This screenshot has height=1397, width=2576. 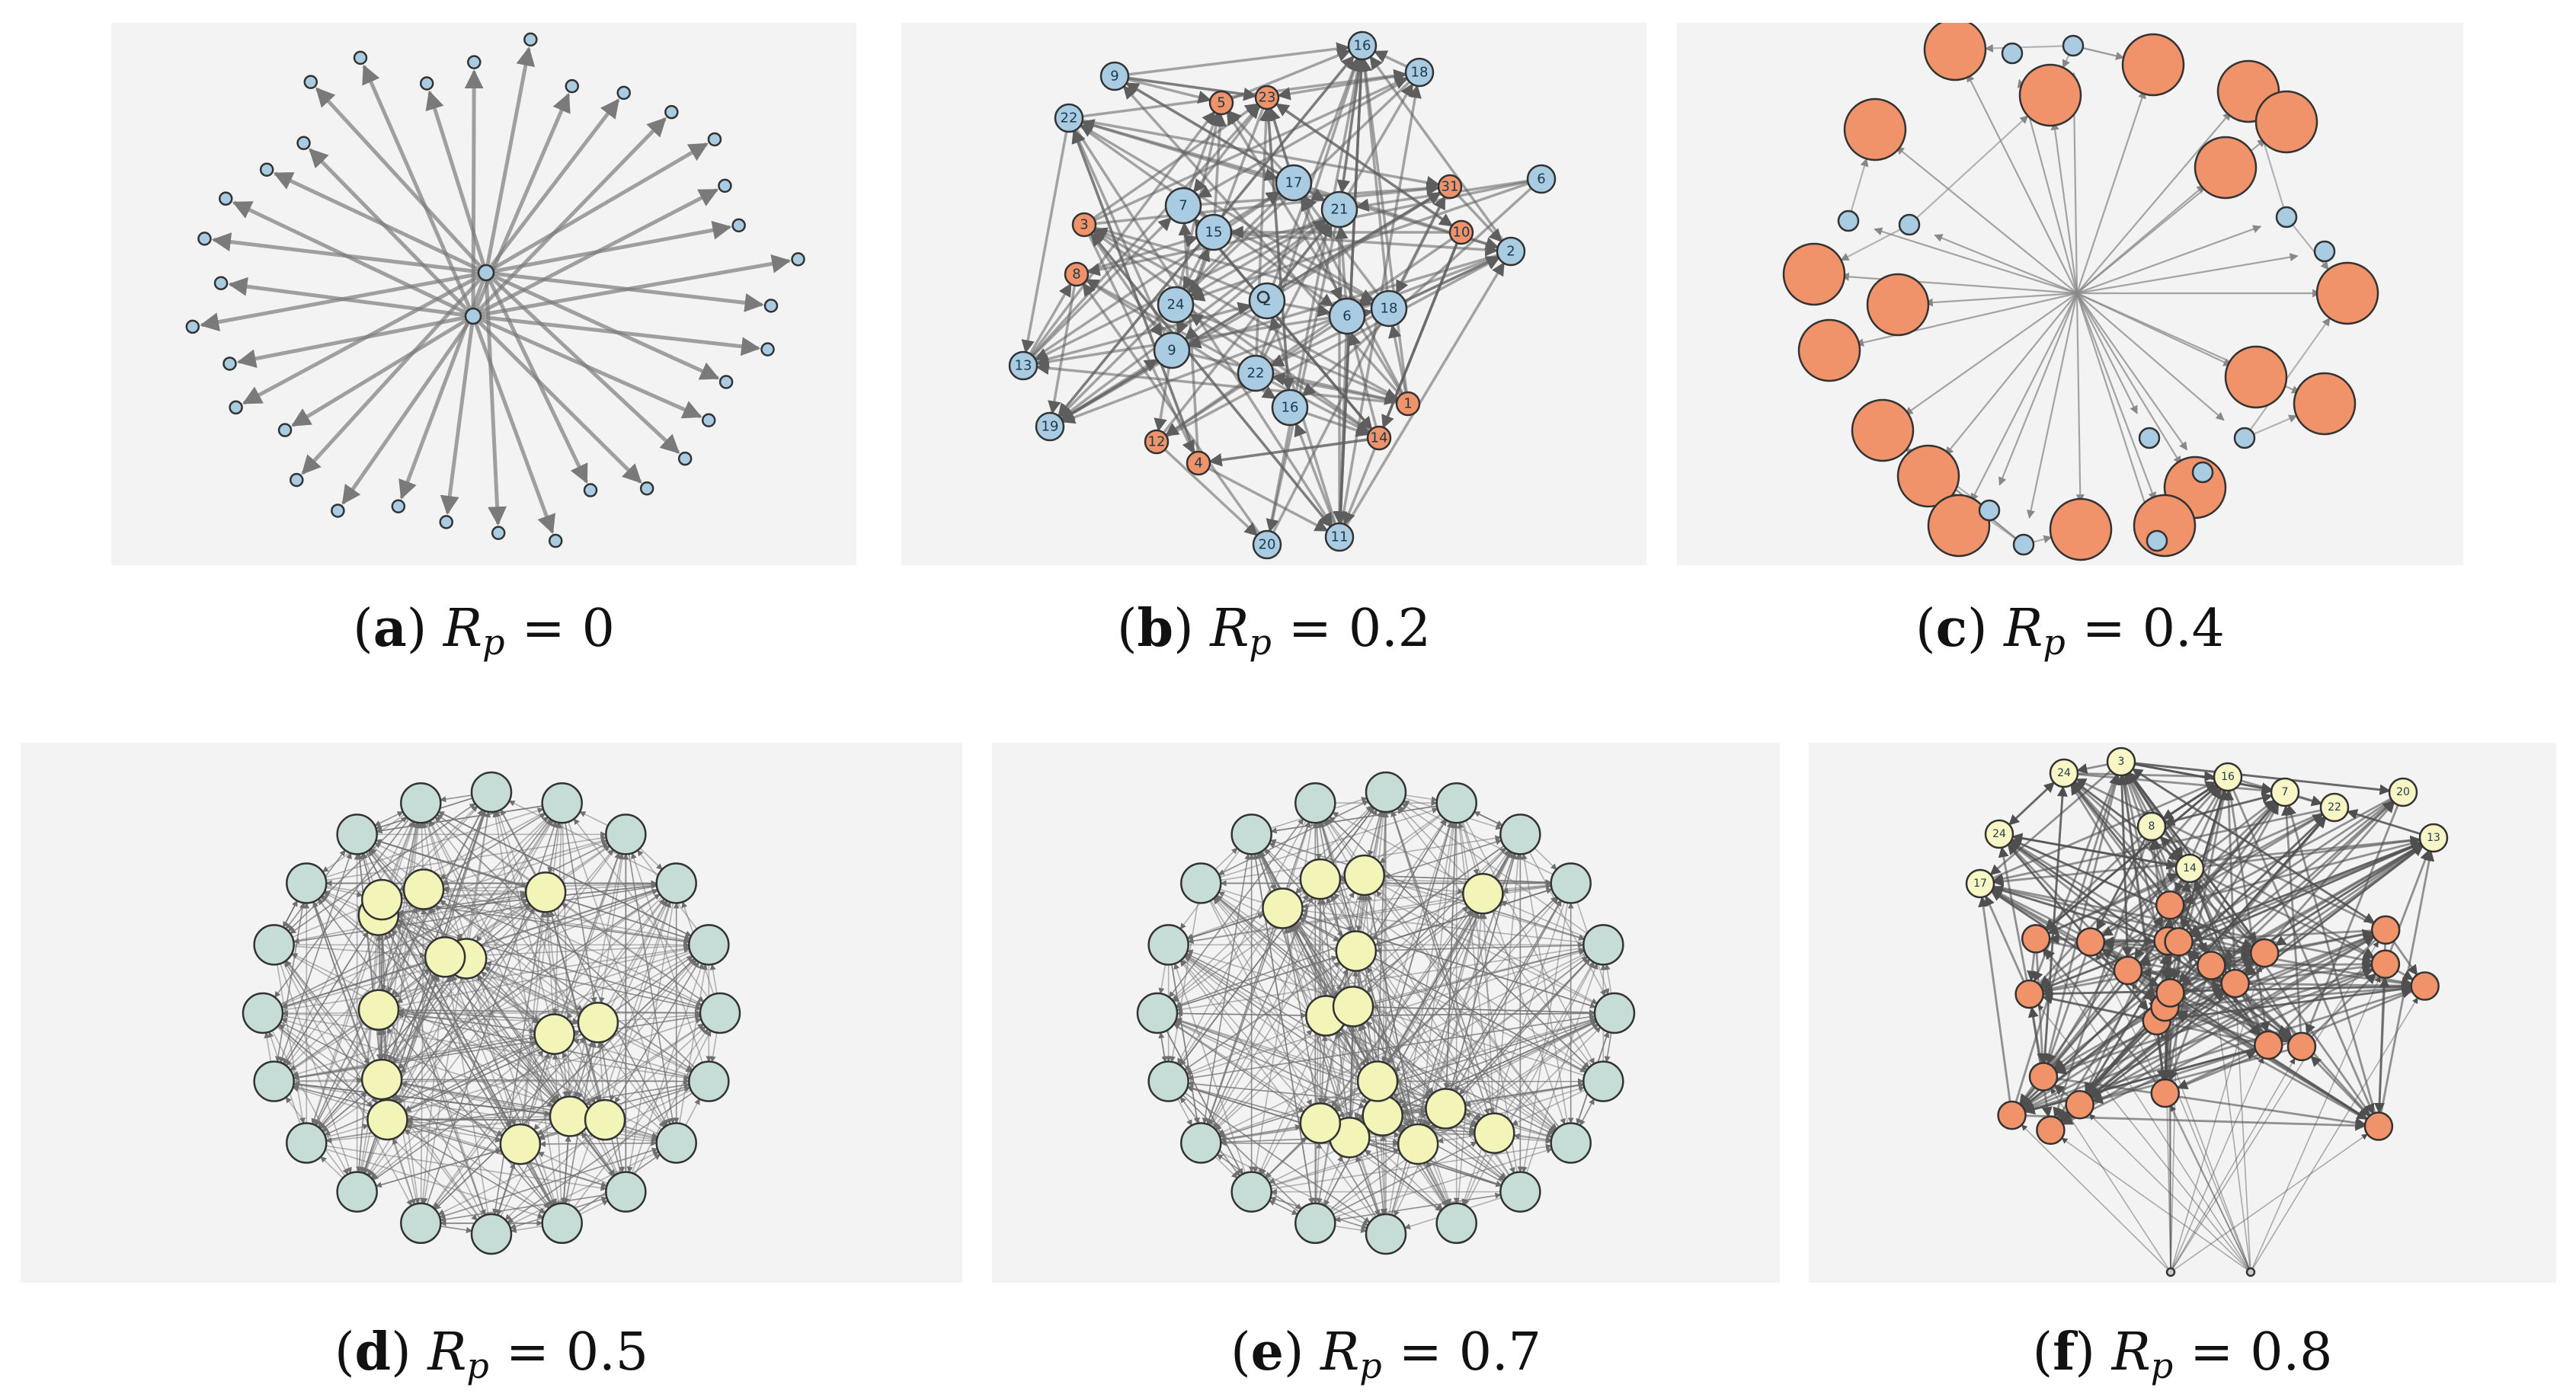 What do you see at coordinates (1407, 404) in the screenshot?
I see `node-label: 1` at bounding box center [1407, 404].